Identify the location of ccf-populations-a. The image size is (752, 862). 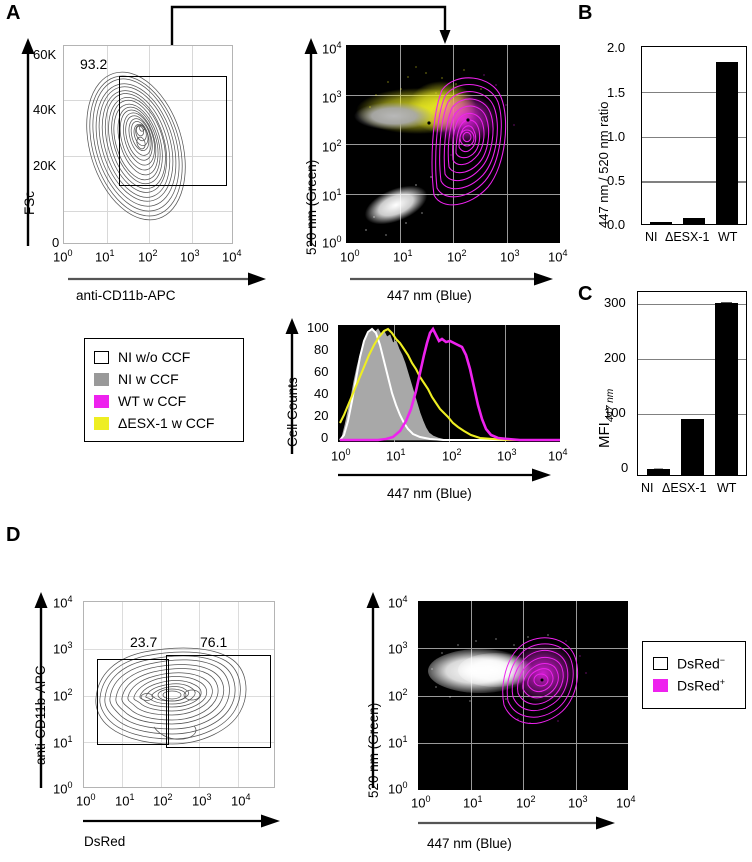
(434, 151).